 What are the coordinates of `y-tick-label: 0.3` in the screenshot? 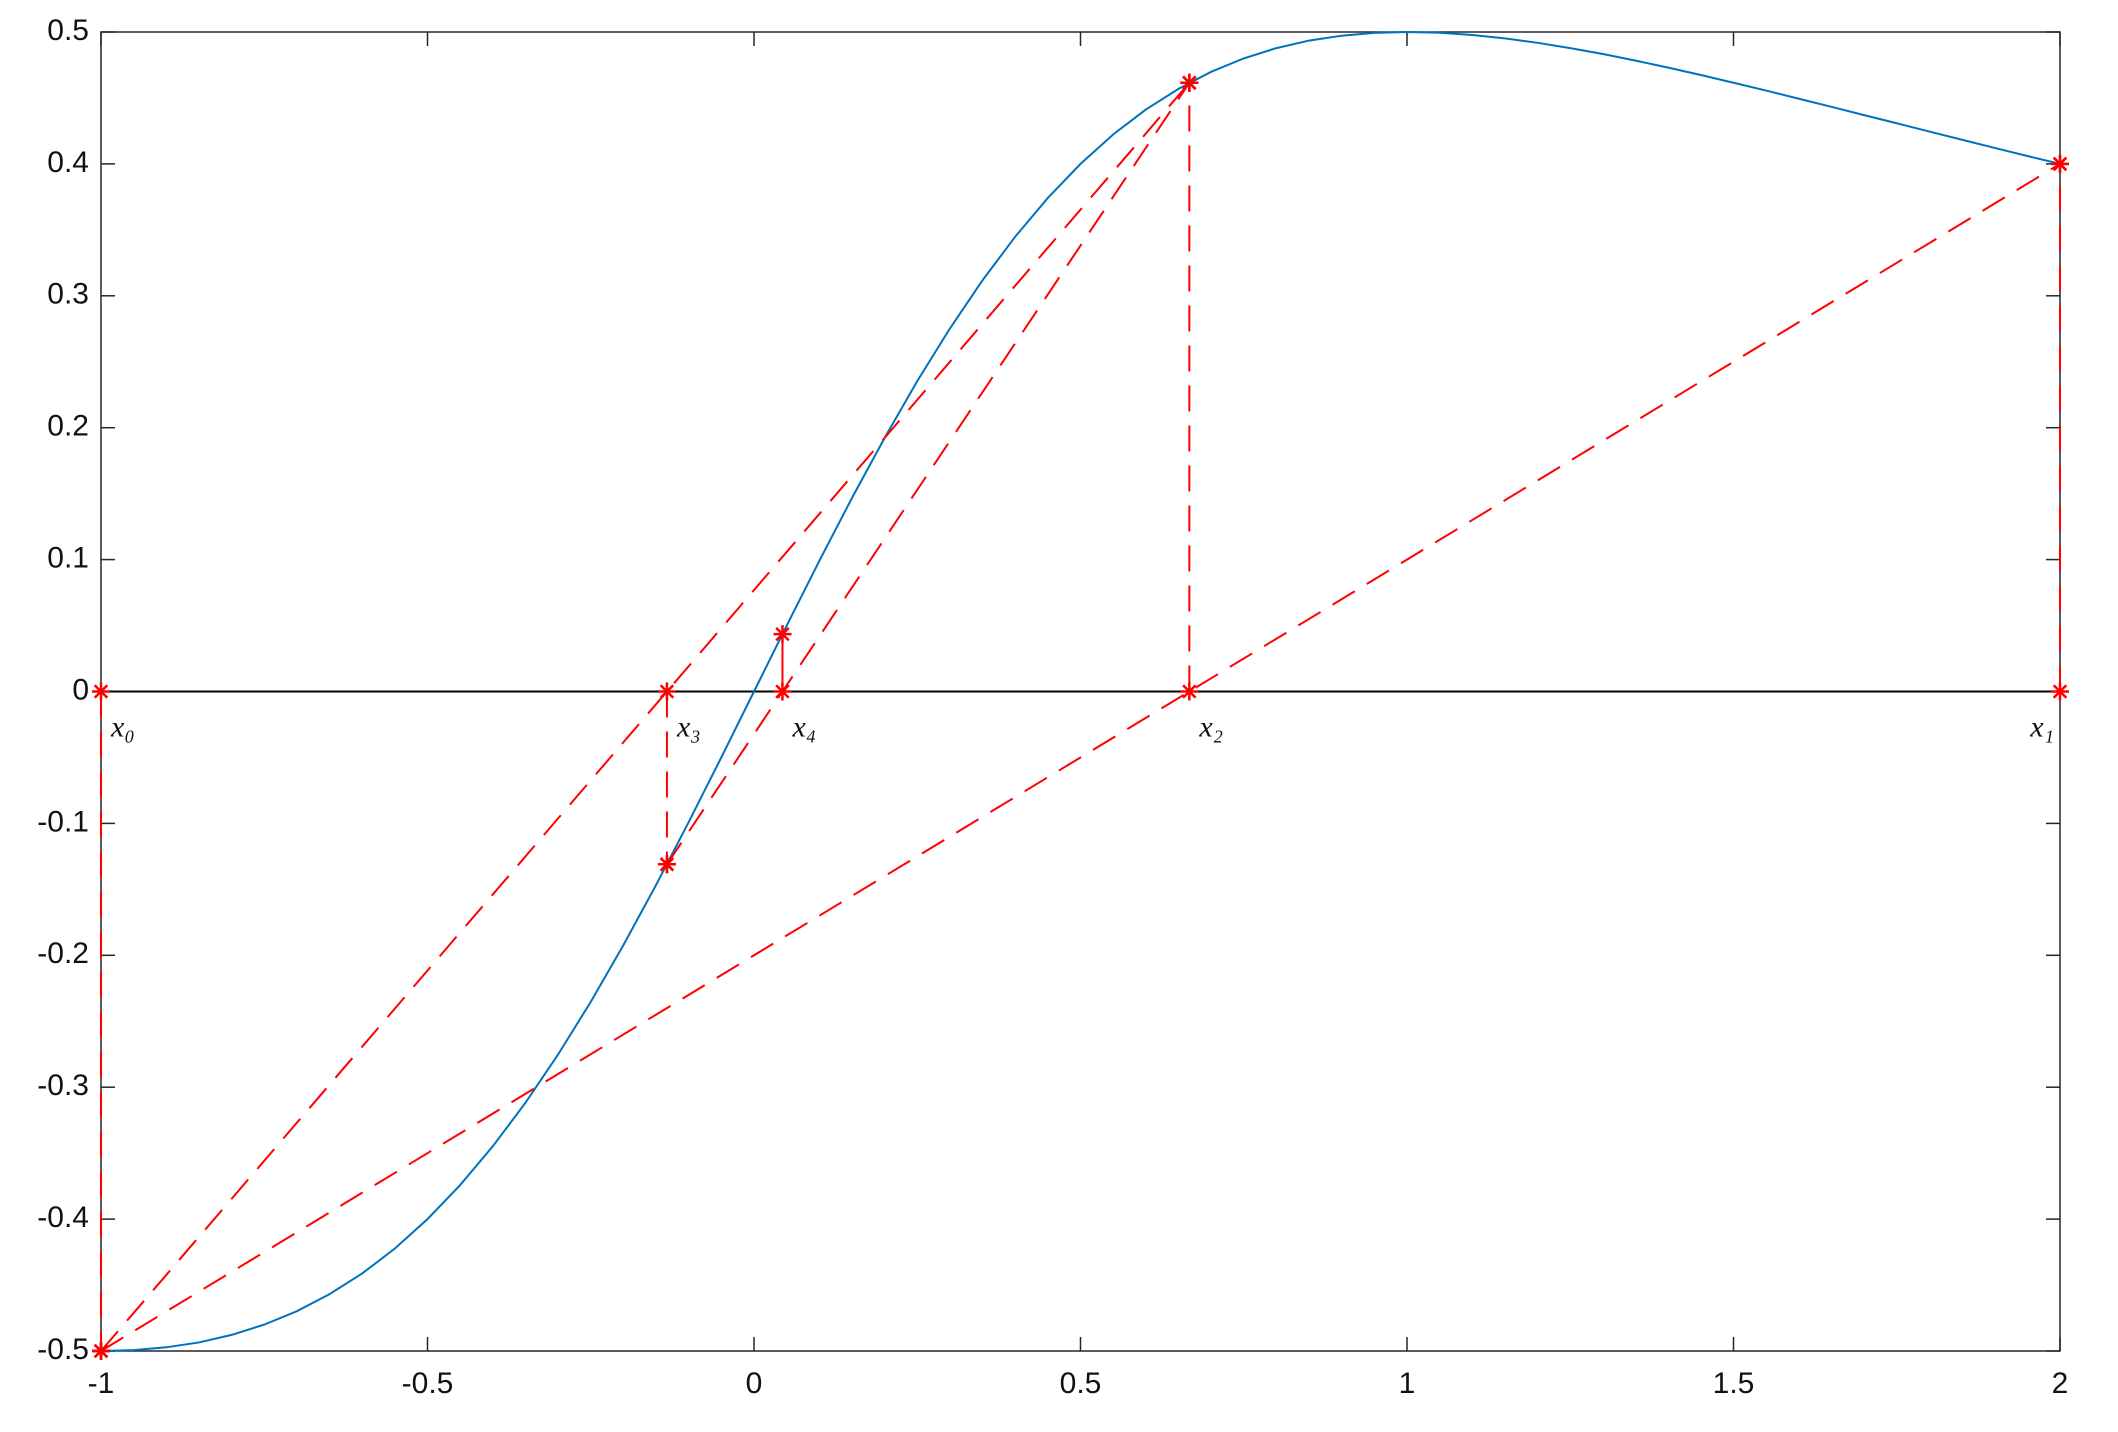 It's located at (68, 294).